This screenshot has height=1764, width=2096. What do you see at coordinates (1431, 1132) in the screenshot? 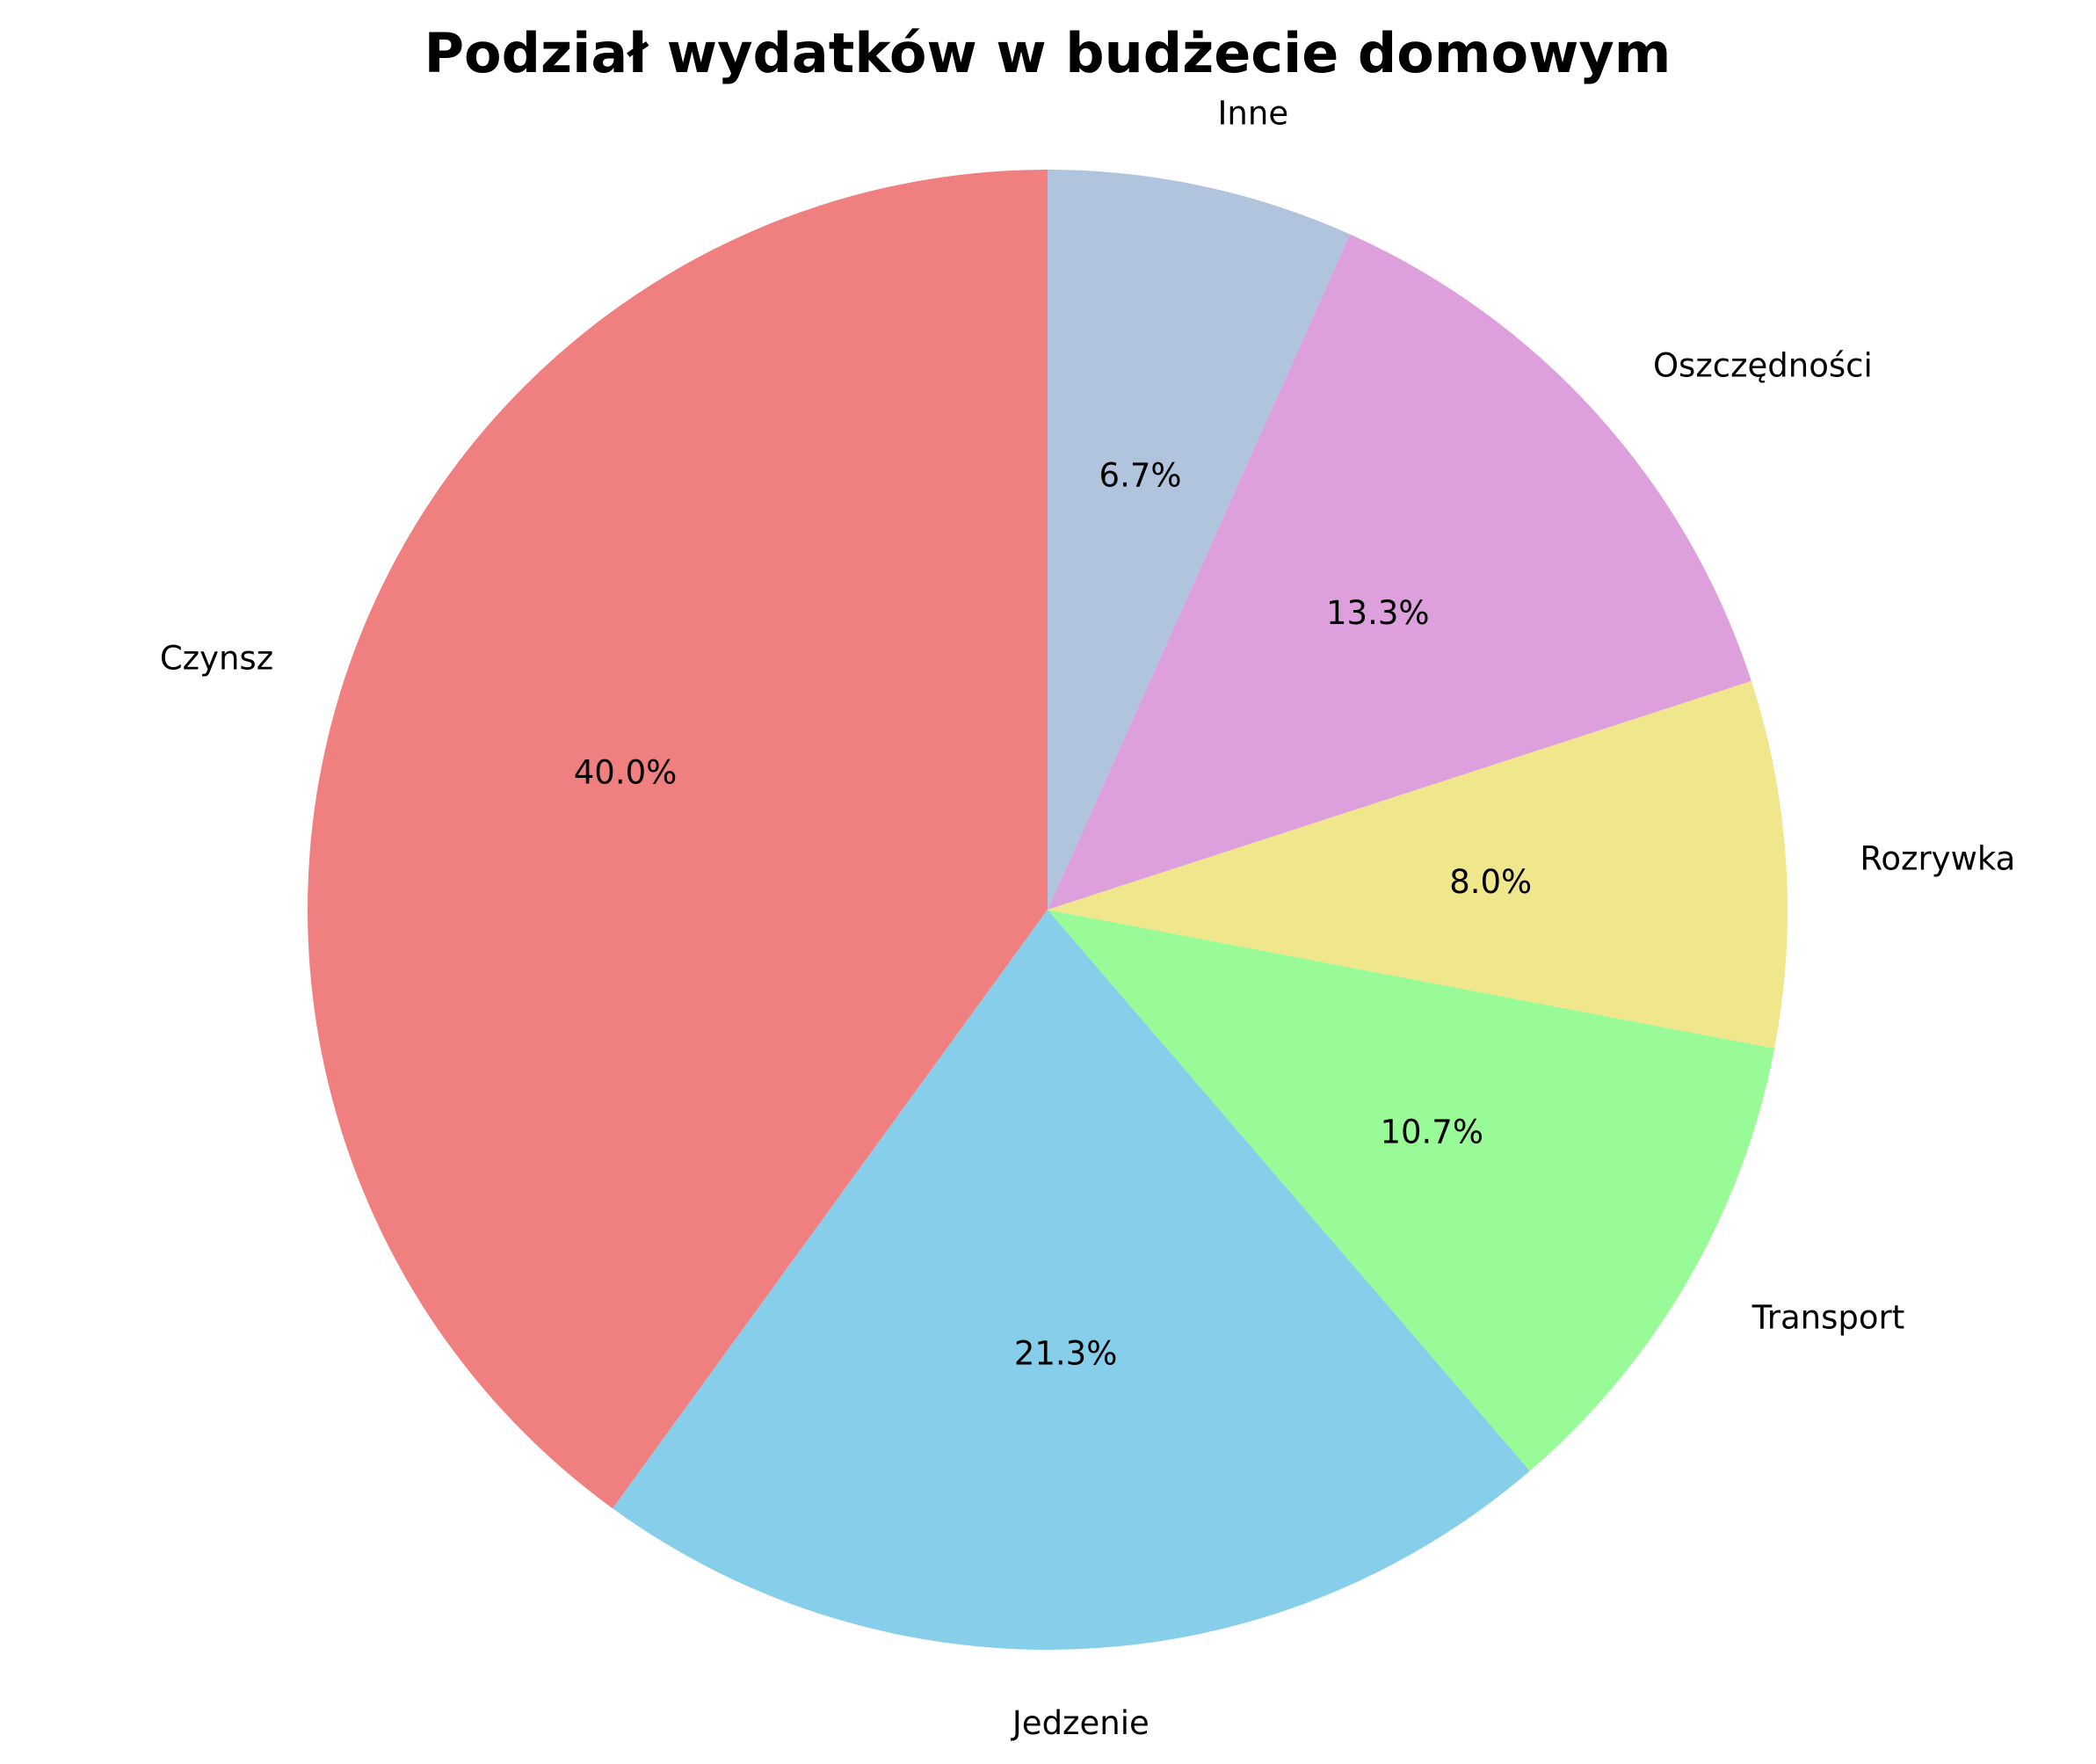
I see `slice-percent-label: 10.7%` at bounding box center [1431, 1132].